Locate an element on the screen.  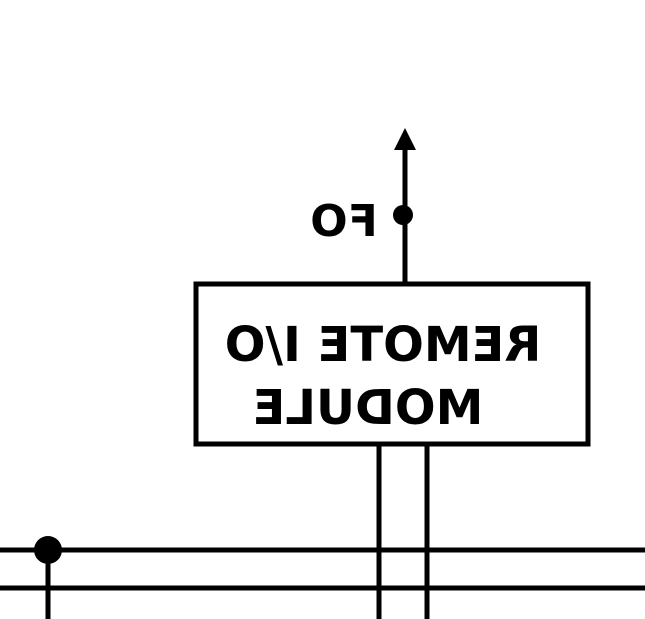
module-label-line-1: REMOTE I/O is located at coordinates (383, 345).